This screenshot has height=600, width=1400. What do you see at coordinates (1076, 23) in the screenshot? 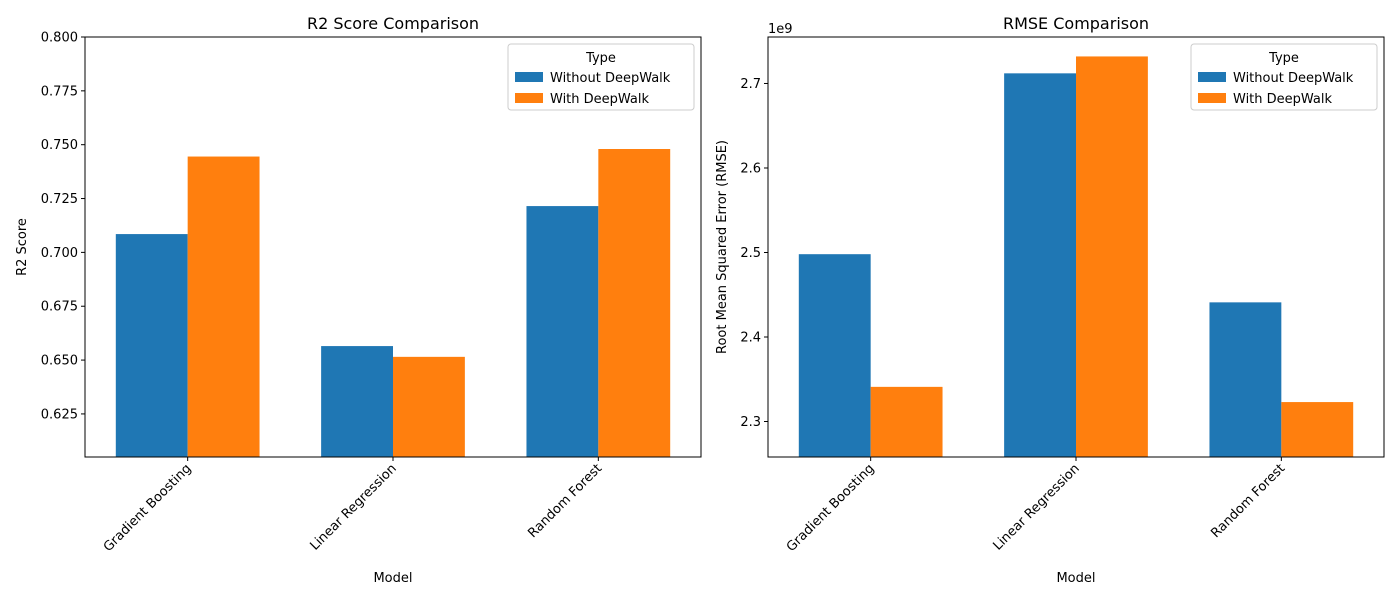
I see `chart-title: RMSE Comparison` at bounding box center [1076, 23].